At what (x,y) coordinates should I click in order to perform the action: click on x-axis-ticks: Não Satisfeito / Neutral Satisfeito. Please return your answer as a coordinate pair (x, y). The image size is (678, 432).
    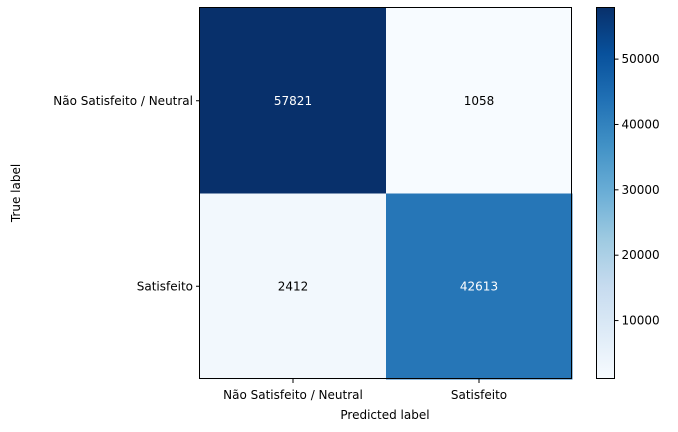
    Looking at the image, I should click on (365, 390).